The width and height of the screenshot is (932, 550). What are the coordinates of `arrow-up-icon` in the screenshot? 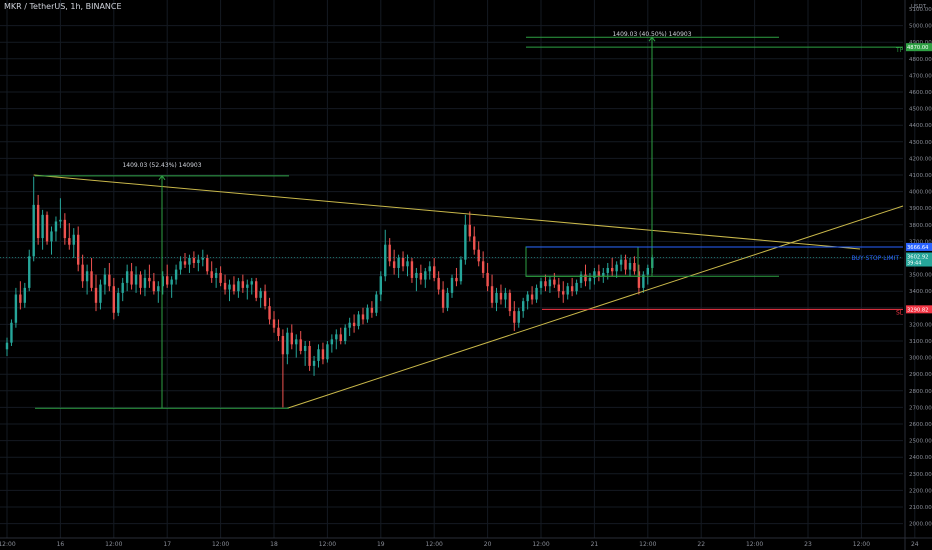 It's located at (652, 39).